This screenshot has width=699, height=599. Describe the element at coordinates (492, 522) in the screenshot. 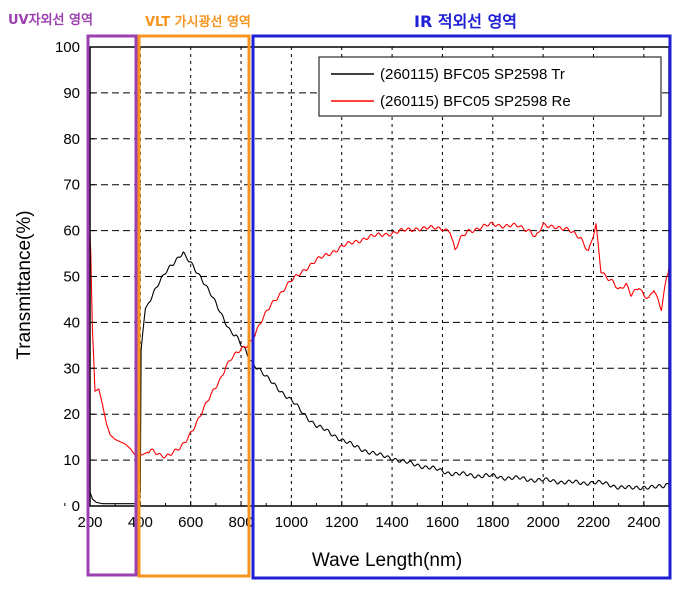

I see `x-tick-label: 1800` at that location.